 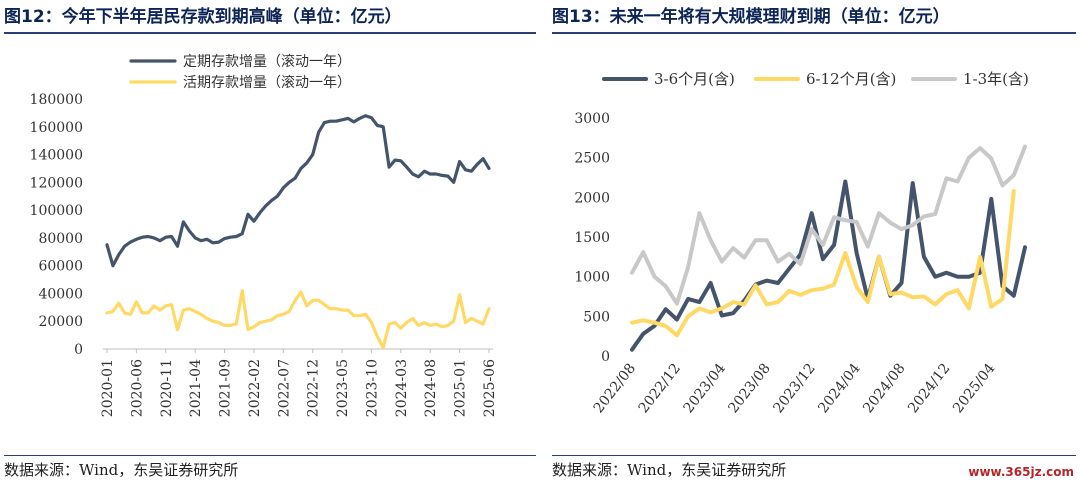 What do you see at coordinates (974, 389) in the screenshot?
I see `x-tick-label: 2025/04` at bounding box center [974, 389].